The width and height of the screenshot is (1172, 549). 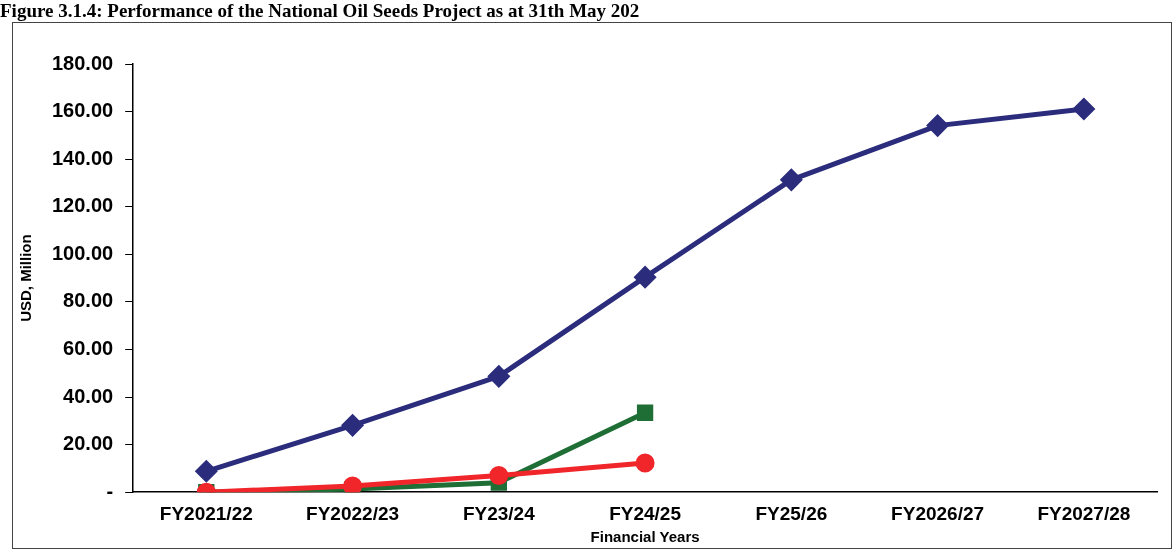 What do you see at coordinates (88, 300) in the screenshot?
I see `y-tick-label: 80.00` at bounding box center [88, 300].